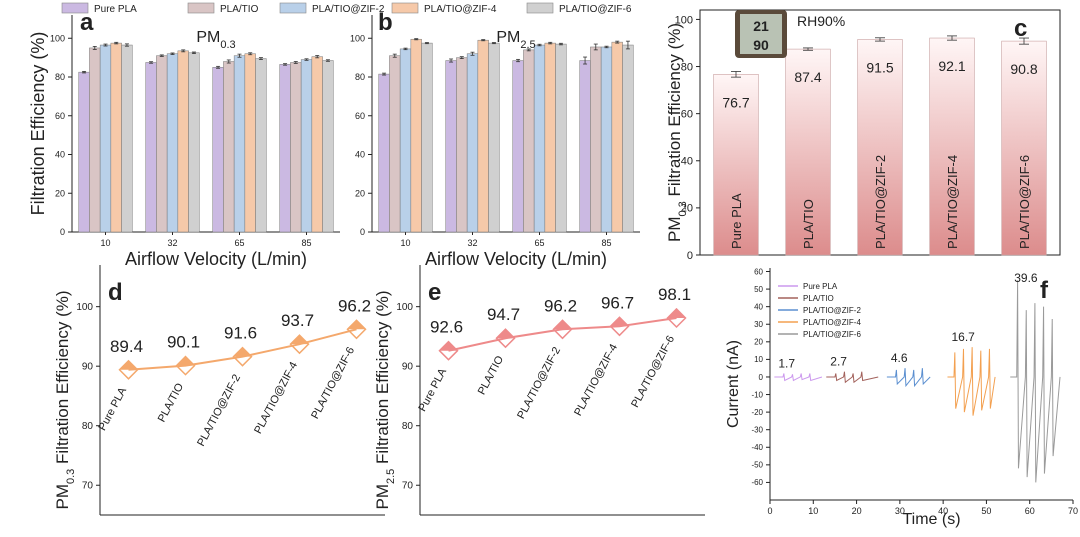  I want to click on x-tick-label: 30, so click(900, 511).